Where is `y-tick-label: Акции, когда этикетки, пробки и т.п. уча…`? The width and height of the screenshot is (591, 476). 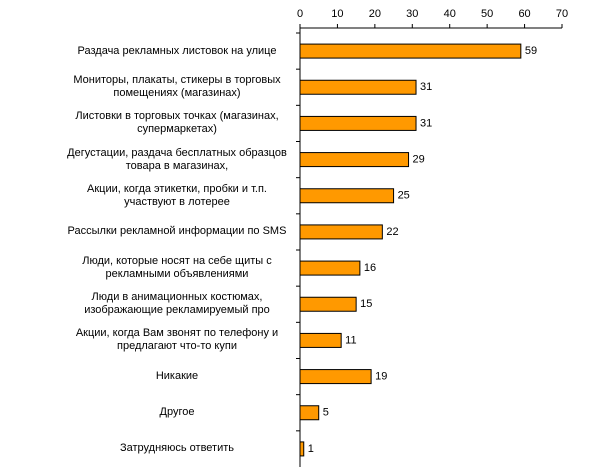 y-tick-label: Акции, когда этикетки, пробки и т.п. уча… is located at coordinates (177, 195).